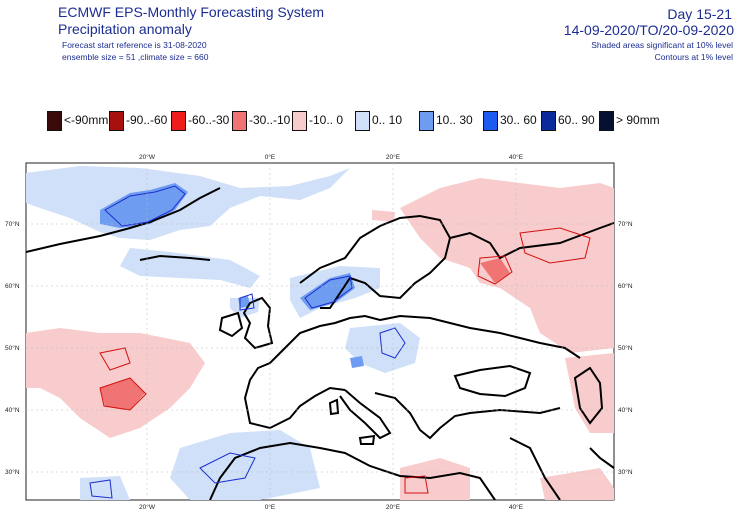  Describe the element at coordinates (12, 224) in the screenshot. I see `lat-label-70n-left: 70°N` at that location.